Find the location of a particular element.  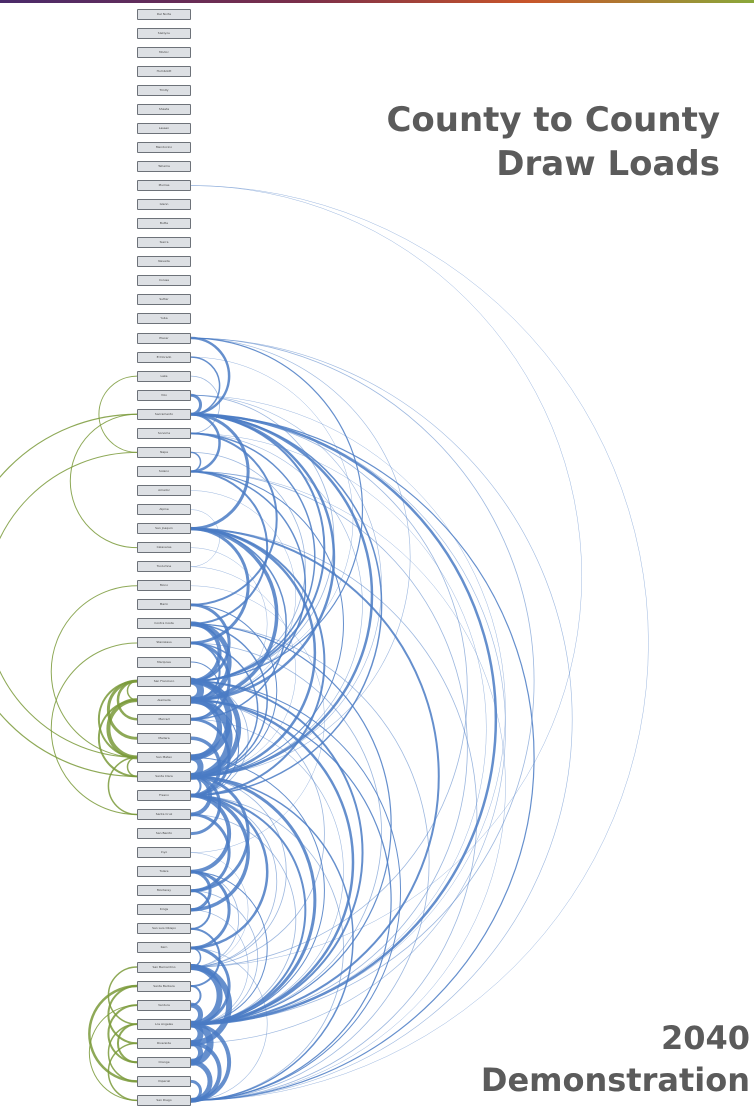

county-node: Alameda is located at coordinates (164, 700).